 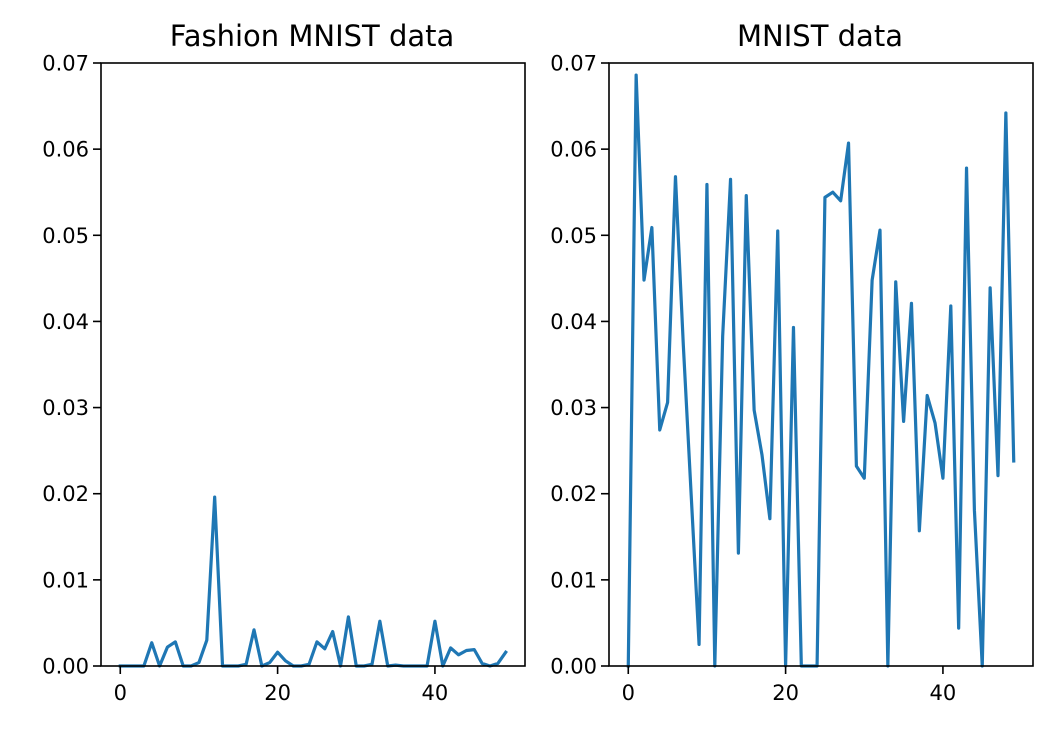 What do you see at coordinates (312, 36) in the screenshot?
I see `chart-title: Fashion MNIST data` at bounding box center [312, 36].